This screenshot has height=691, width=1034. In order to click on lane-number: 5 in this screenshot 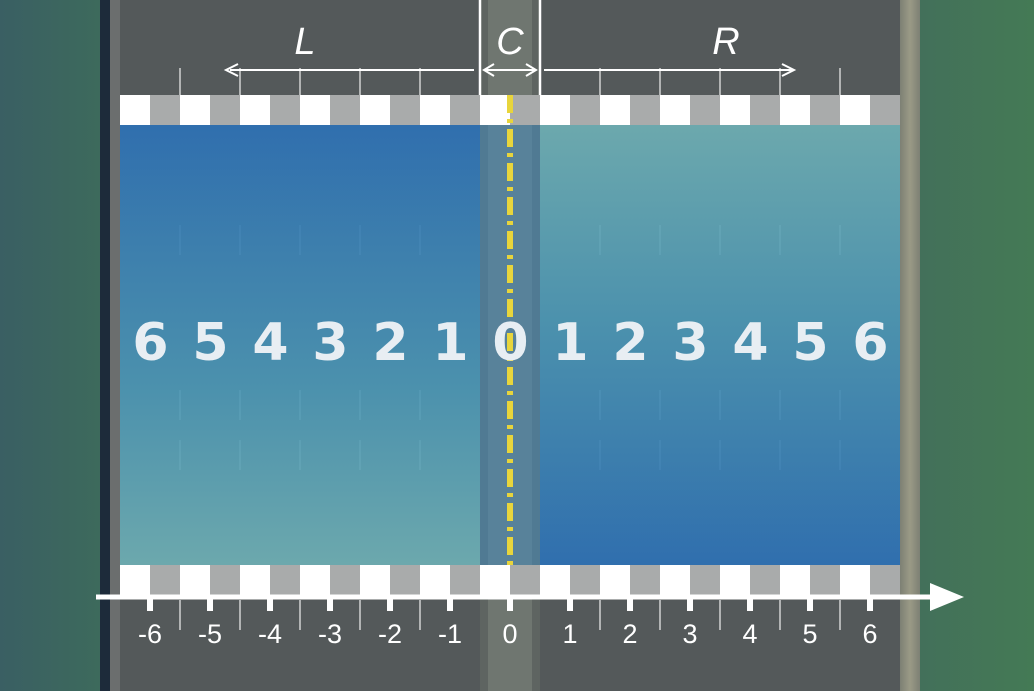, I will do `click(810, 343)`.